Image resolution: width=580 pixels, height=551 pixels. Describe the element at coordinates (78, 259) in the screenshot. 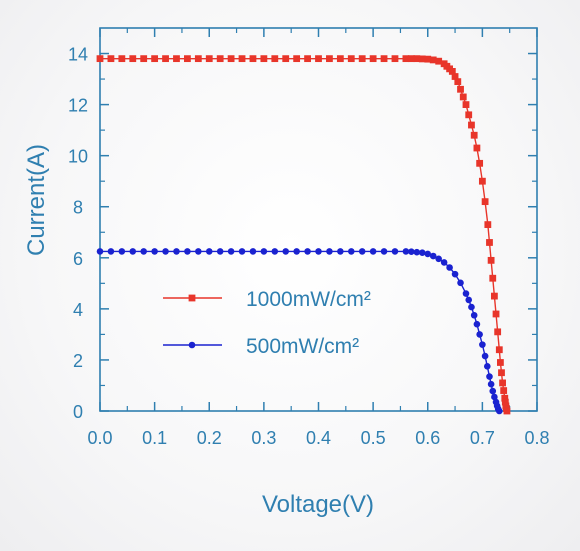

I see `y-tick-label: 6` at that location.